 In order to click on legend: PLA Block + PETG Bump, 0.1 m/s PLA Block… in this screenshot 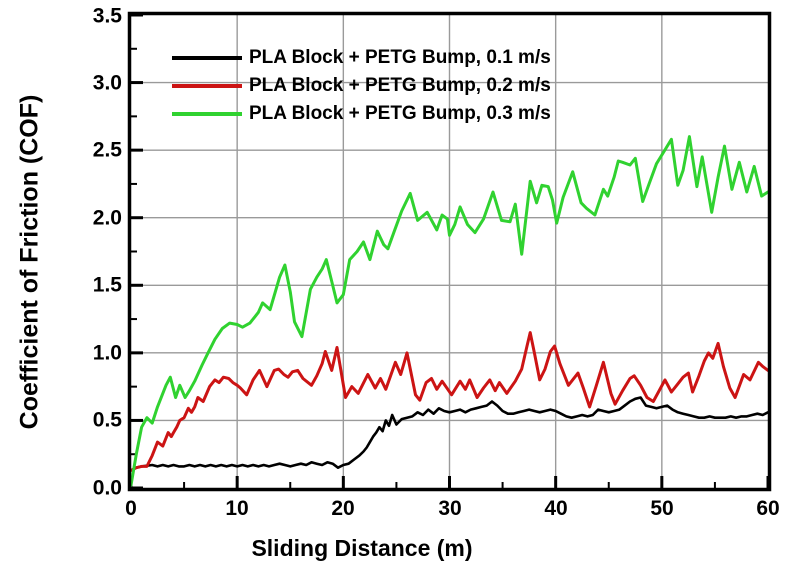, I will do `click(361, 86)`.